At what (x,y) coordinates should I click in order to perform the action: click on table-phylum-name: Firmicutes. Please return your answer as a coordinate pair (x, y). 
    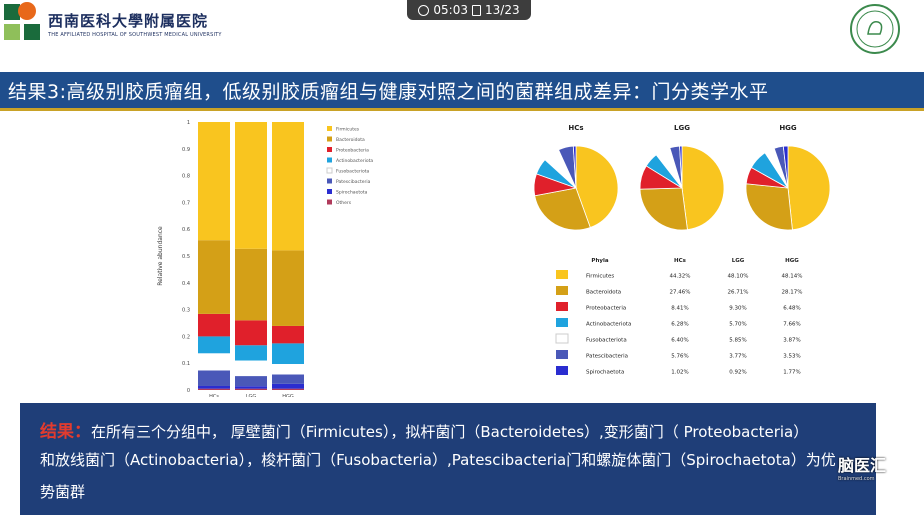
    Looking at the image, I should click on (600, 277).